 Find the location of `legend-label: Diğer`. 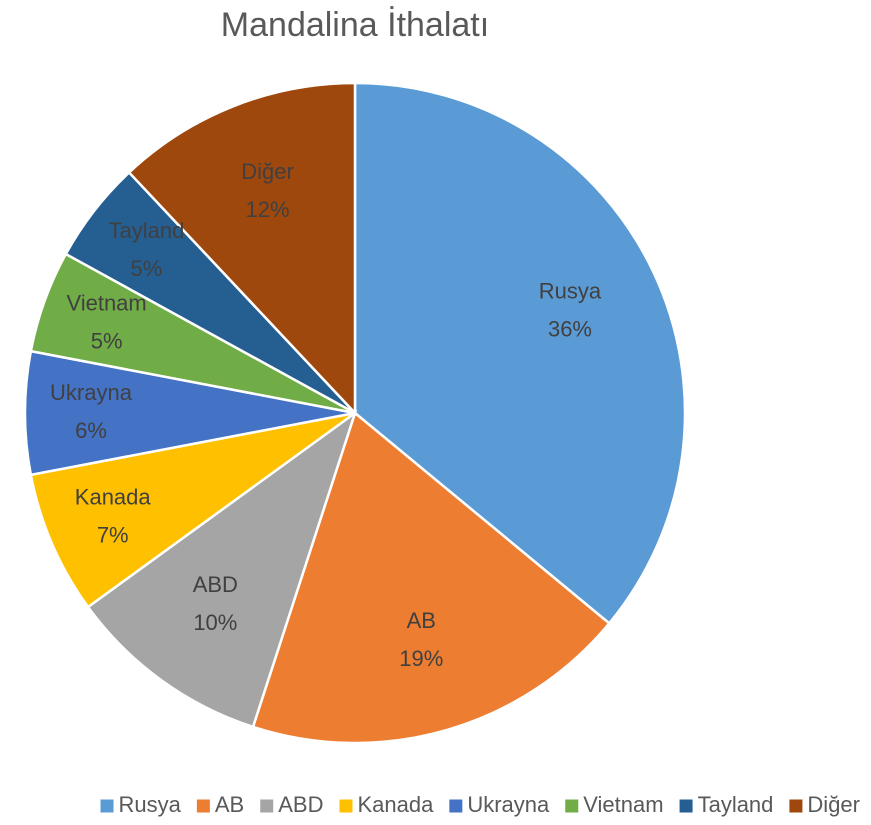

legend-label: Diğer is located at coordinates (833, 804).